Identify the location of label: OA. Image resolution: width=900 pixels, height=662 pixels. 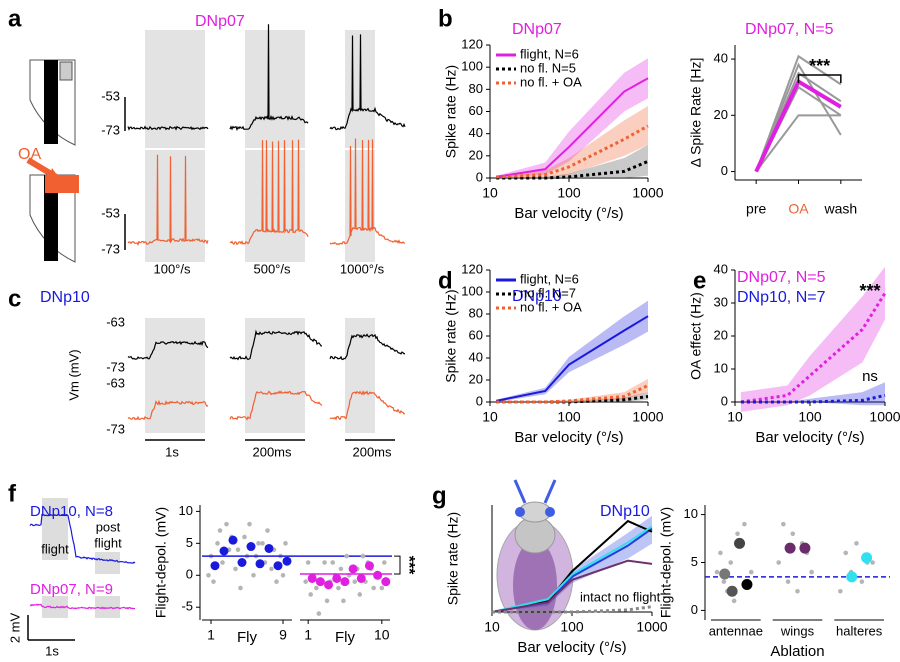
(29, 154).